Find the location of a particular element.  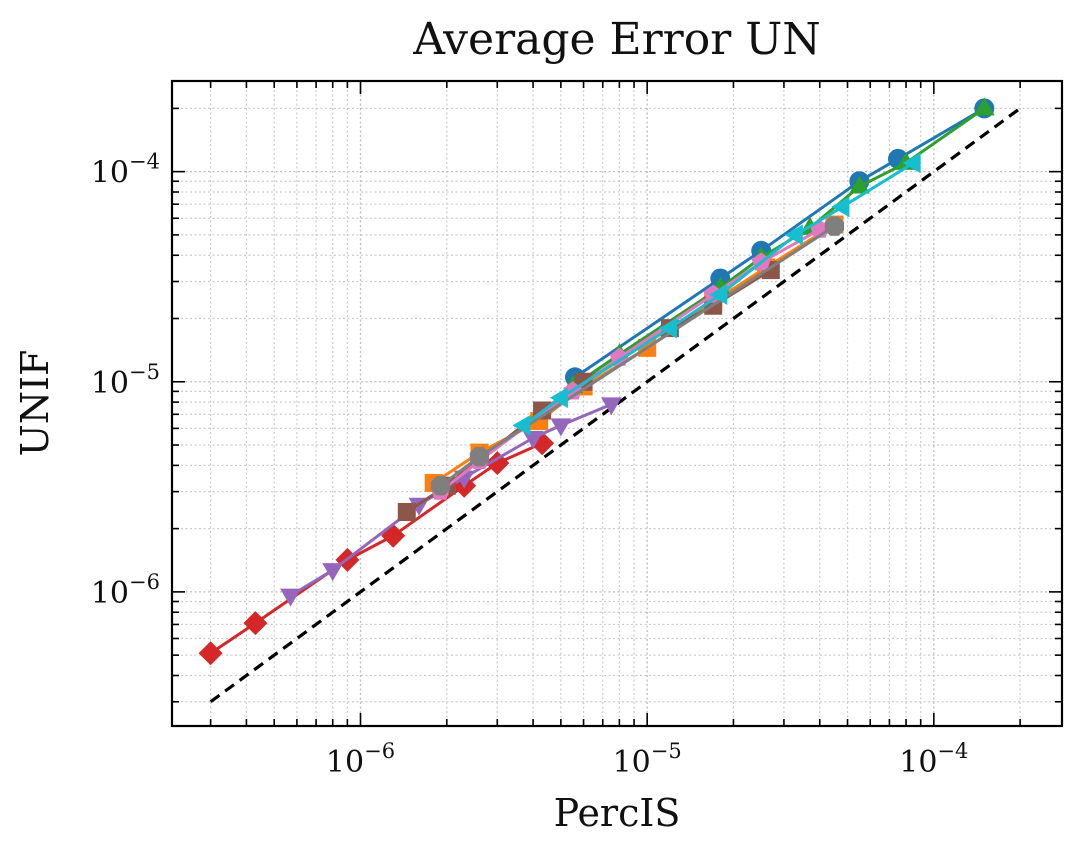

y-tick-label: 10⁻⁴ is located at coordinates (125, 170).